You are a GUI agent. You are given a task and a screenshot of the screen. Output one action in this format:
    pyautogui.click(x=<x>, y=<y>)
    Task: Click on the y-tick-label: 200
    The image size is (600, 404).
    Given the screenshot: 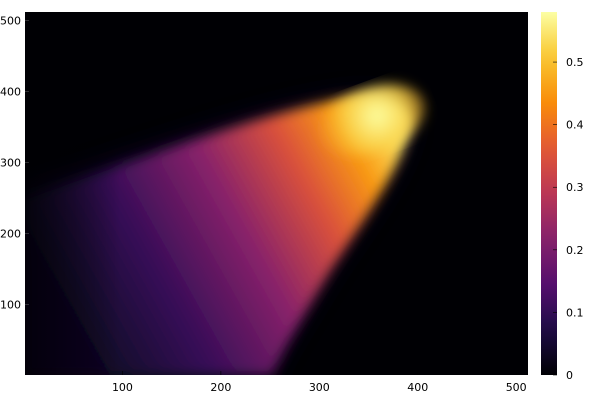 What is the action you would take?
    pyautogui.click(x=10, y=234)
    